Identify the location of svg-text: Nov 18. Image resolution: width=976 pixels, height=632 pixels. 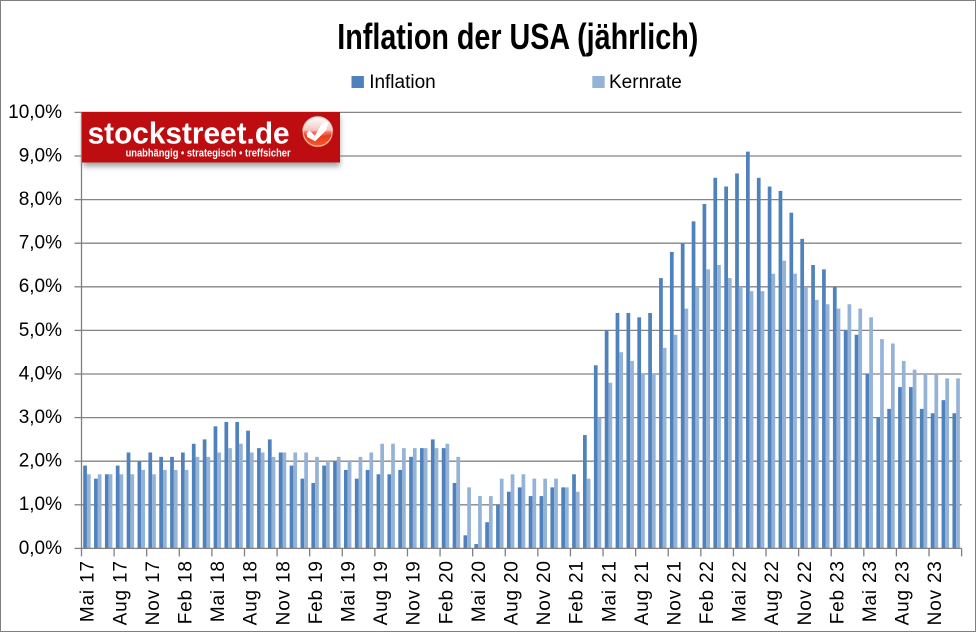
(283, 592).